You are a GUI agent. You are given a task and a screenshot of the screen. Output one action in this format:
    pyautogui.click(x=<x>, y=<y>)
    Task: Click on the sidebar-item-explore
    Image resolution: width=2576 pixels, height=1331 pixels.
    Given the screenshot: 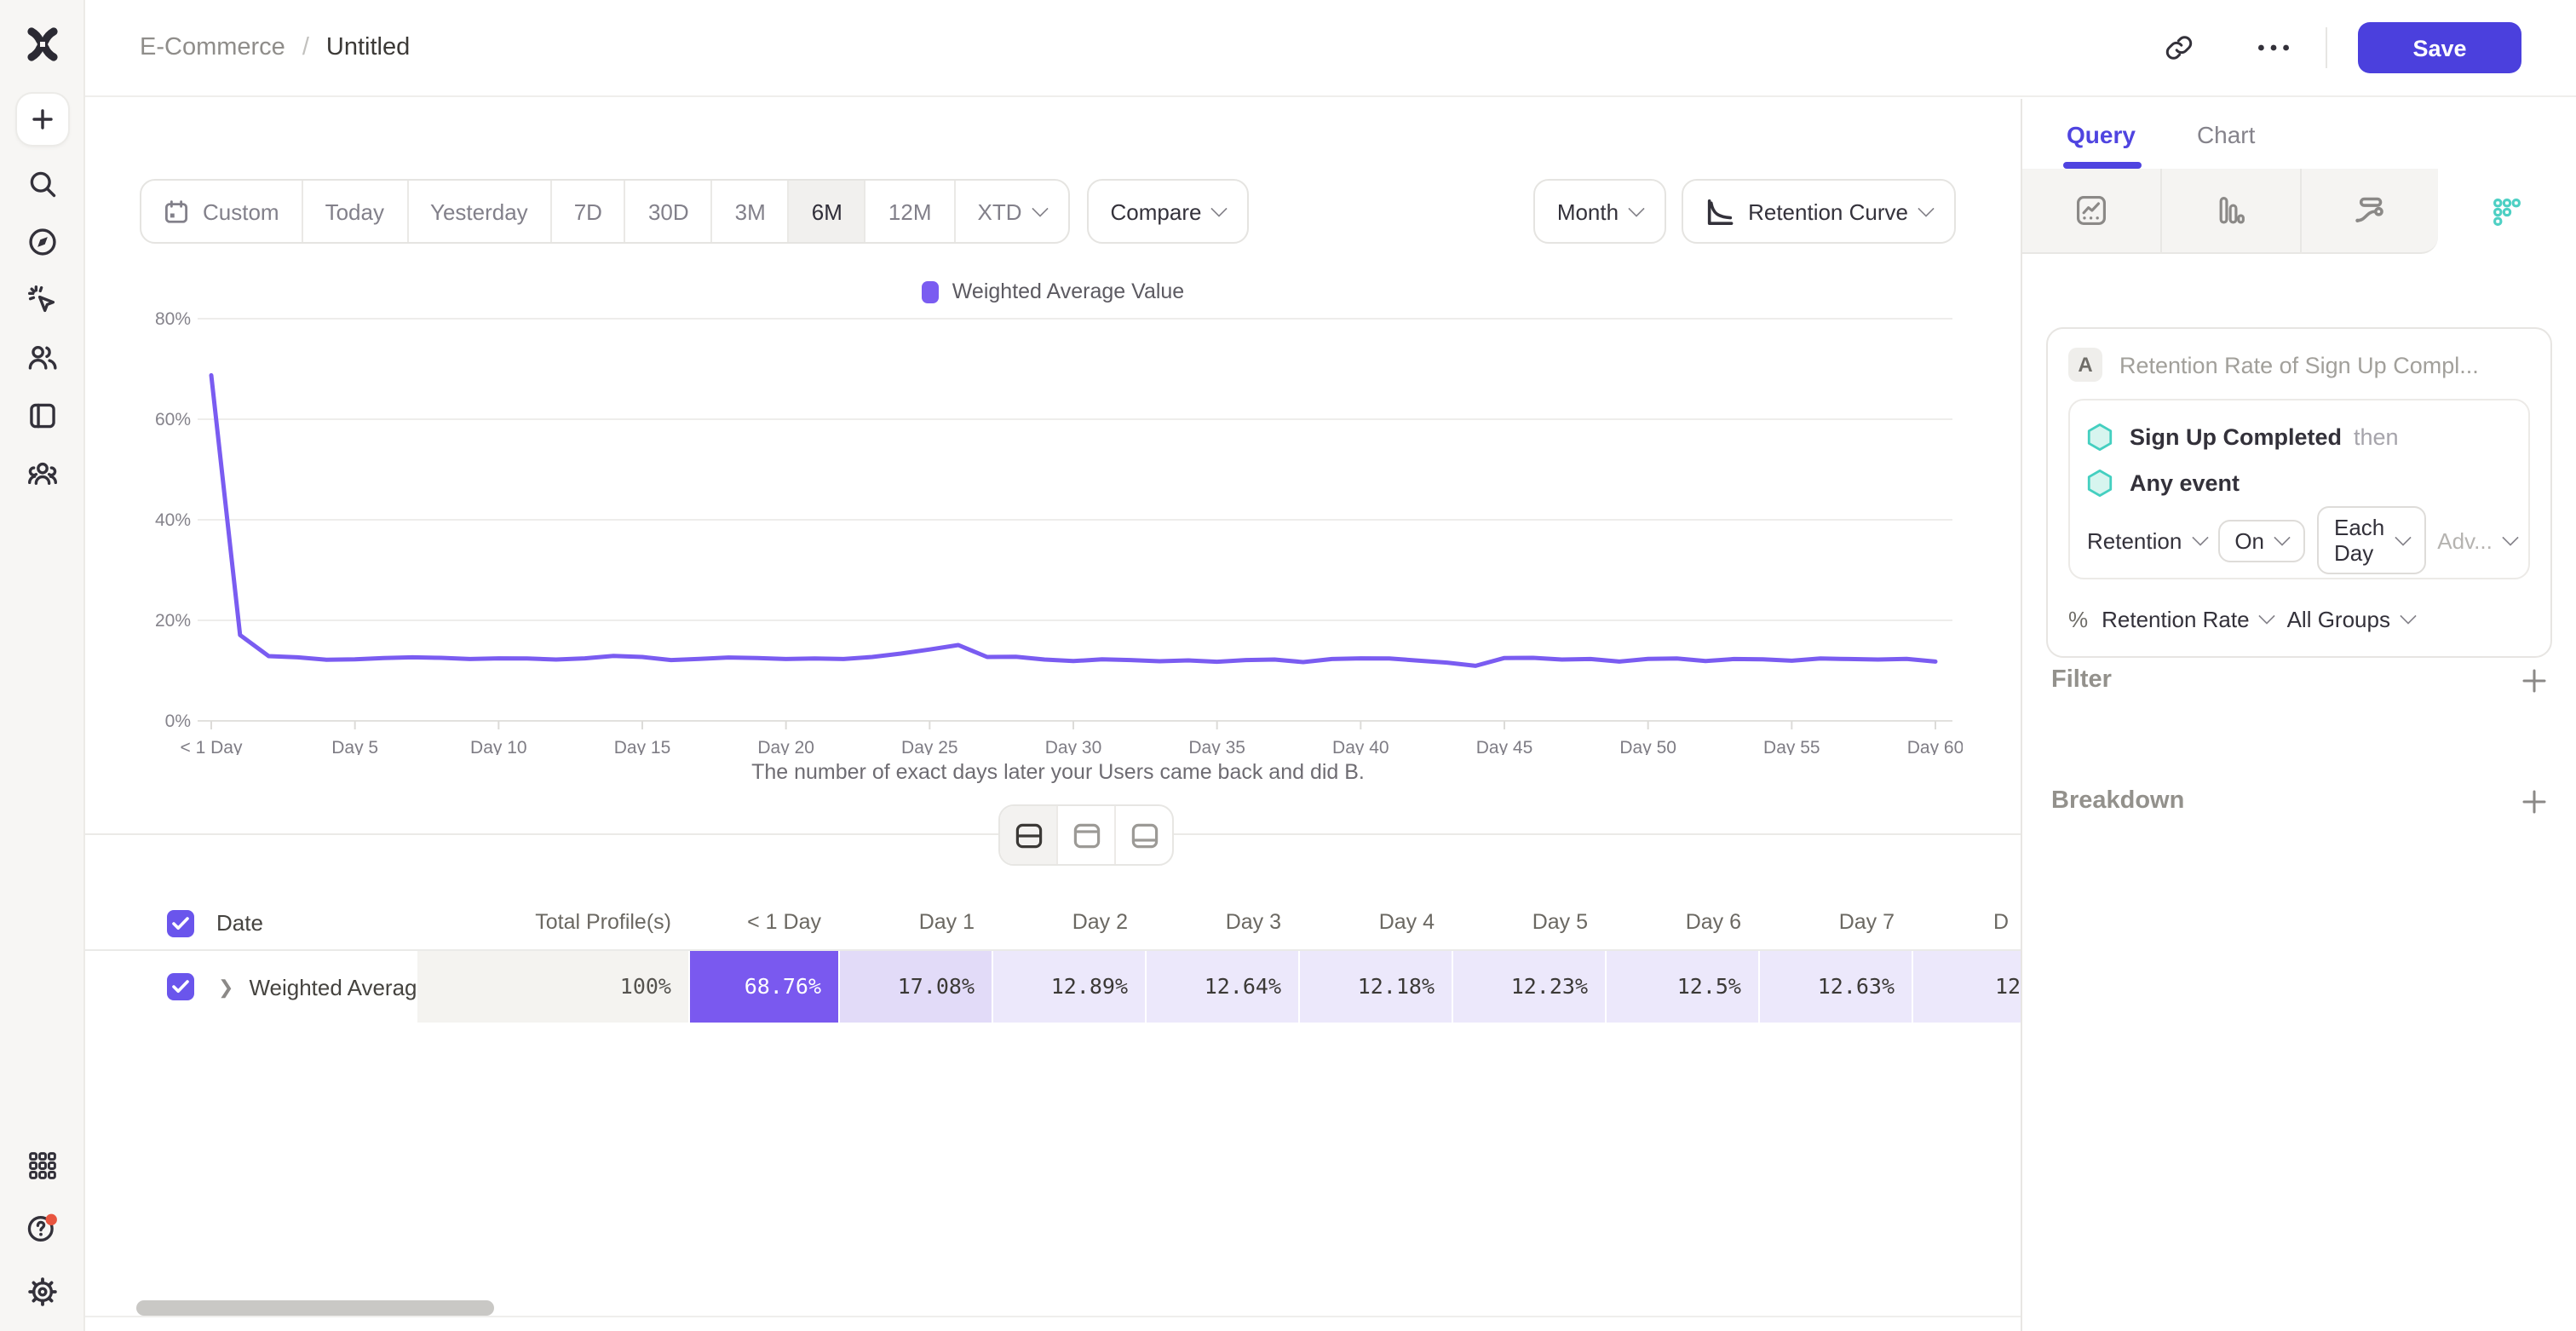 What is the action you would take?
    pyautogui.click(x=41, y=242)
    